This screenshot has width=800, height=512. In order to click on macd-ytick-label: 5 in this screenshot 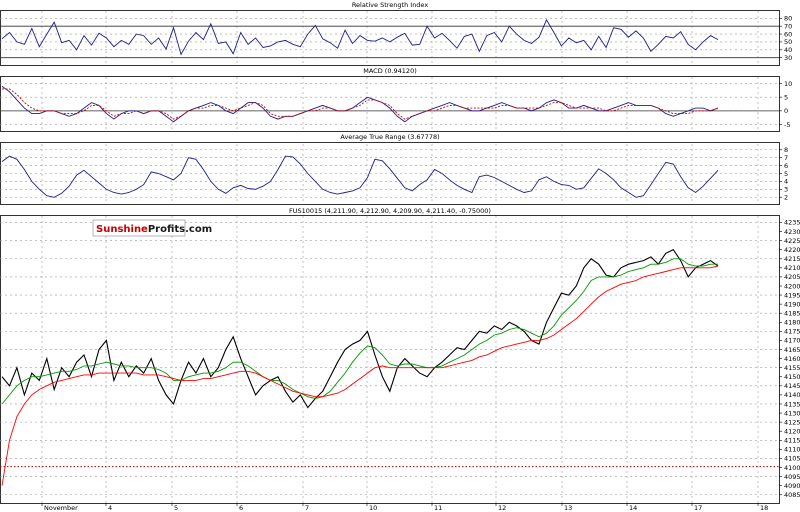, I will do `click(786, 97)`.